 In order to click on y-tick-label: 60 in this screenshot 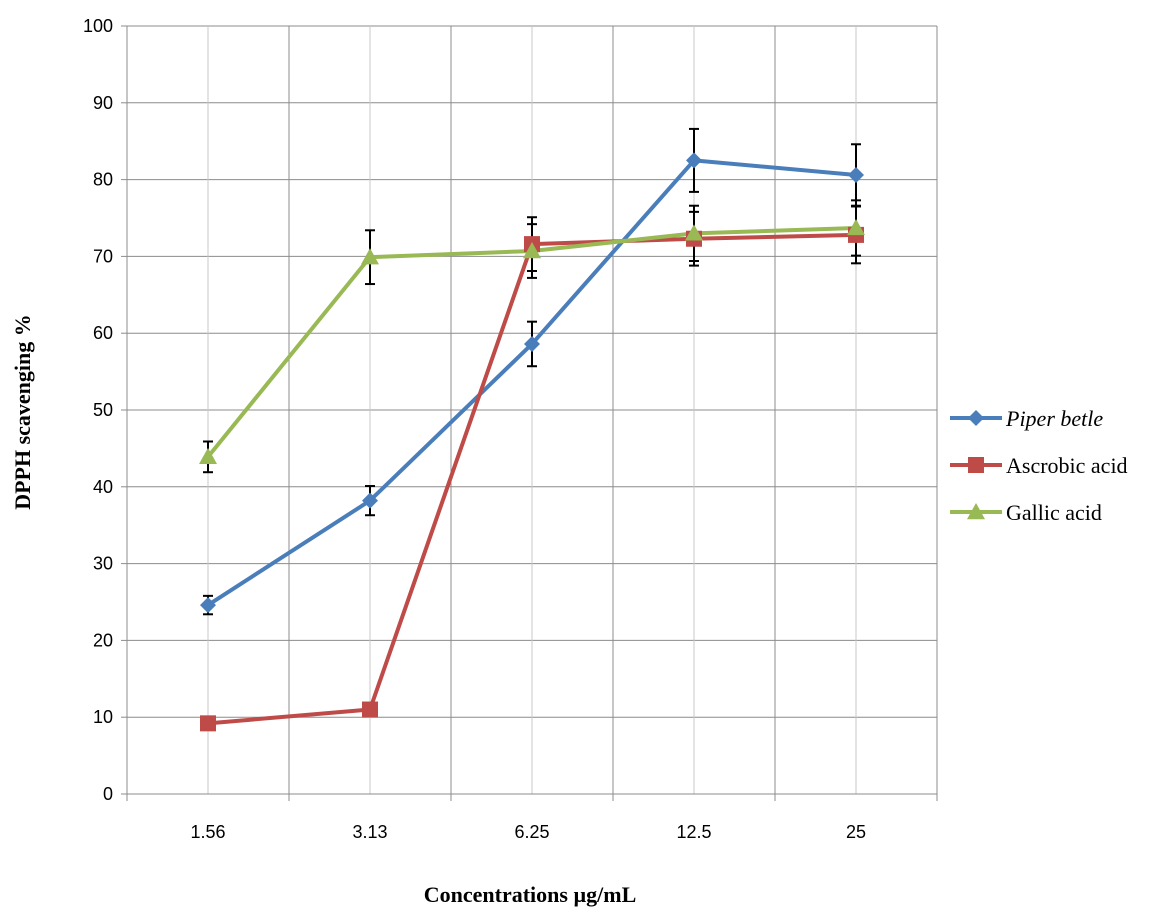, I will do `click(103, 333)`.